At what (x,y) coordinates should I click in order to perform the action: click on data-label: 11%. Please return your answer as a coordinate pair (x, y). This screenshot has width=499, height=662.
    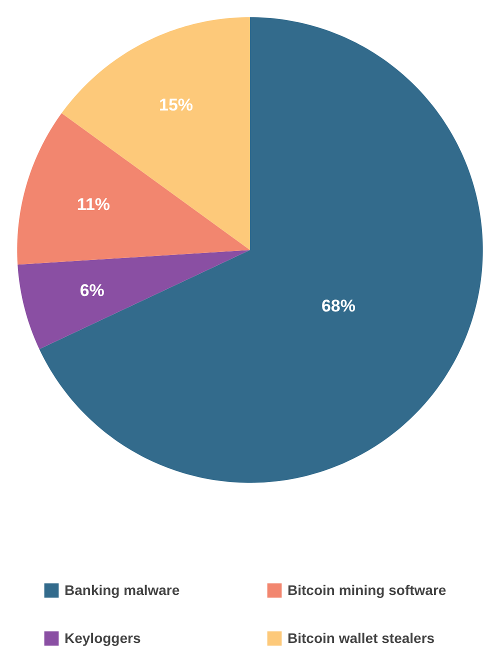
    Looking at the image, I should click on (93, 204).